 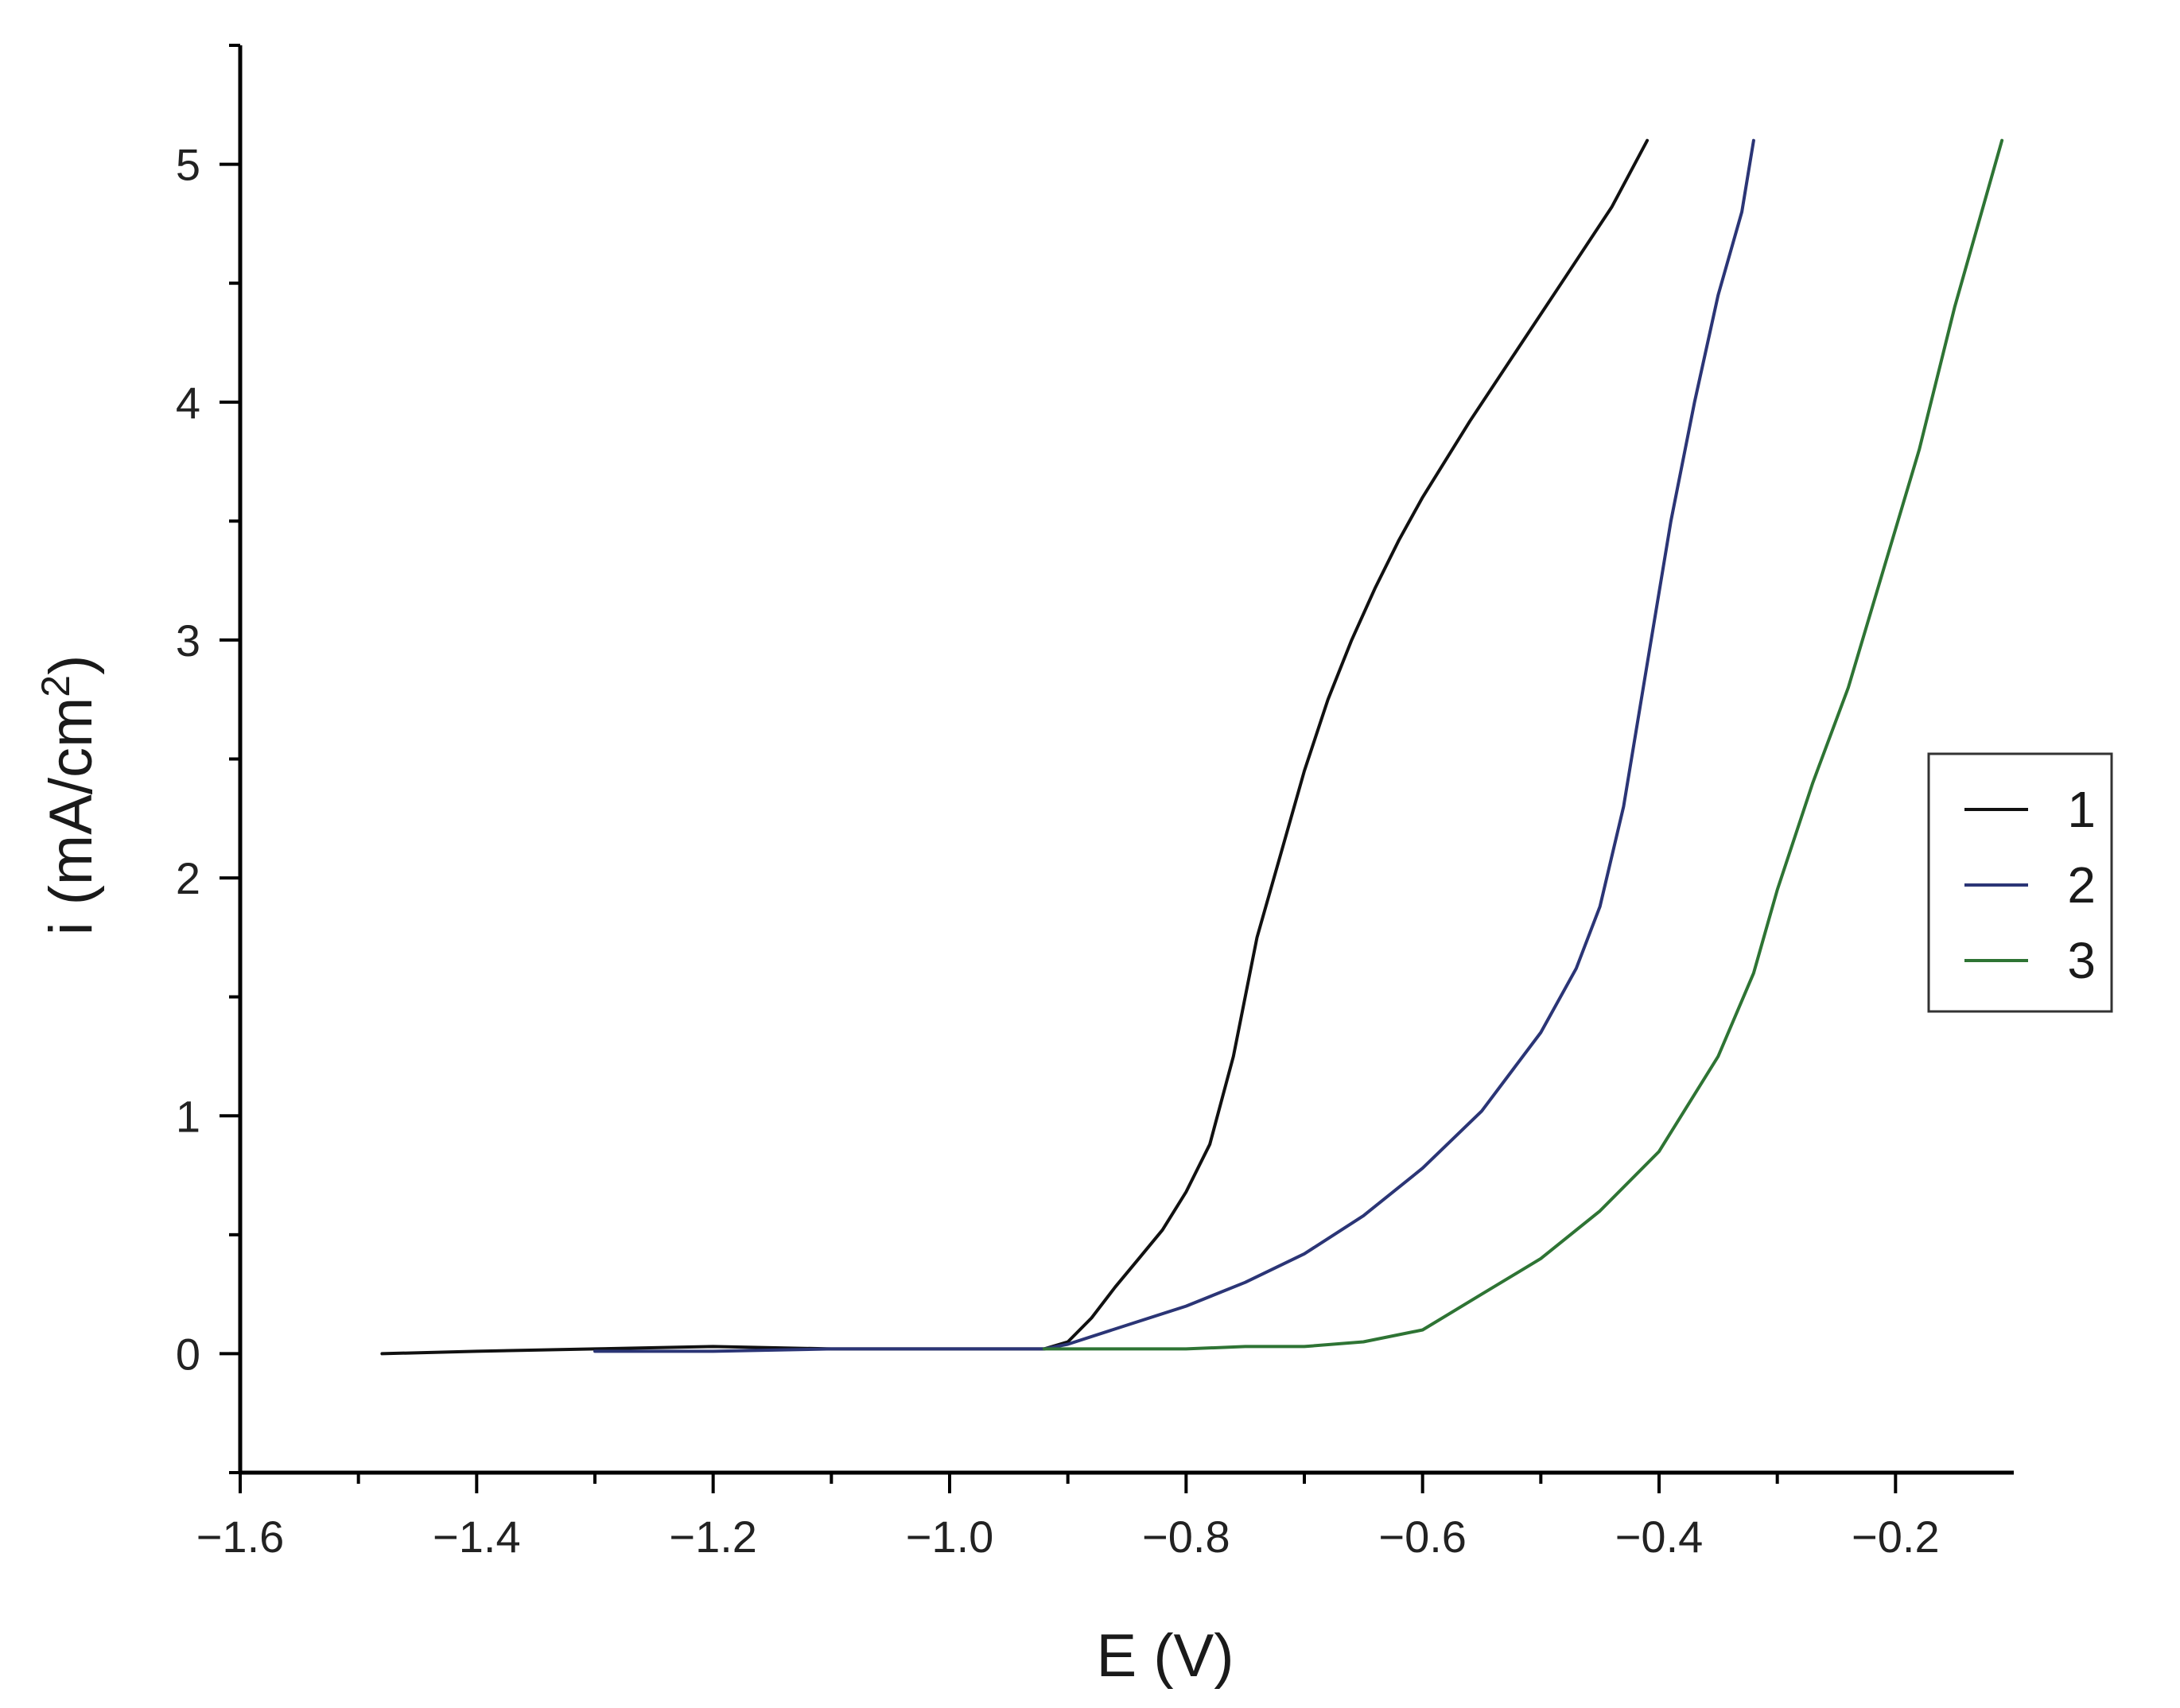 What do you see at coordinates (1659, 1537) in the screenshot?
I see `x-tick-label: −0.4` at bounding box center [1659, 1537].